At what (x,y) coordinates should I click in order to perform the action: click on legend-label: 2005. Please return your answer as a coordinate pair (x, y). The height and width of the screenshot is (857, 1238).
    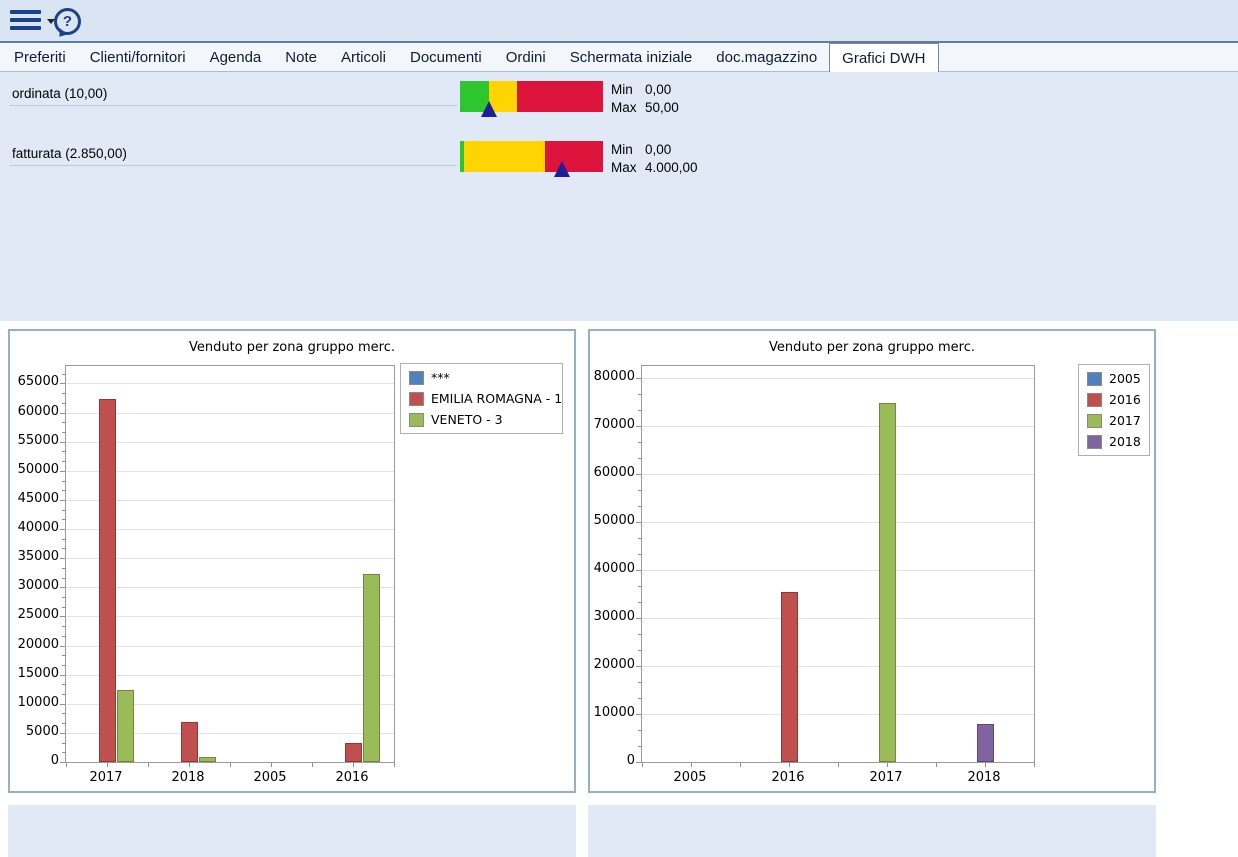
    Looking at the image, I should click on (1125, 378).